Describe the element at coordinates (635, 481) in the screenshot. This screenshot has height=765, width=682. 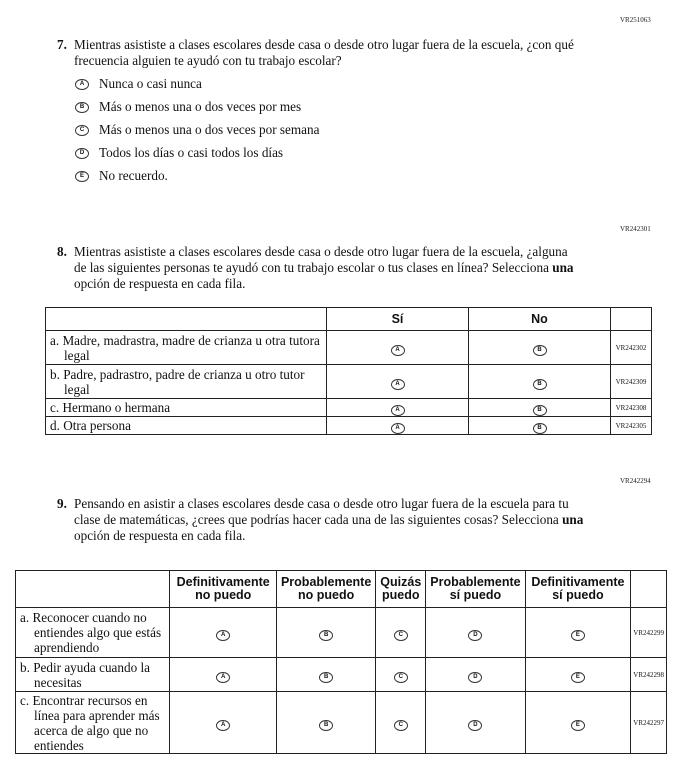
I see `q9-code: VR242294` at that location.